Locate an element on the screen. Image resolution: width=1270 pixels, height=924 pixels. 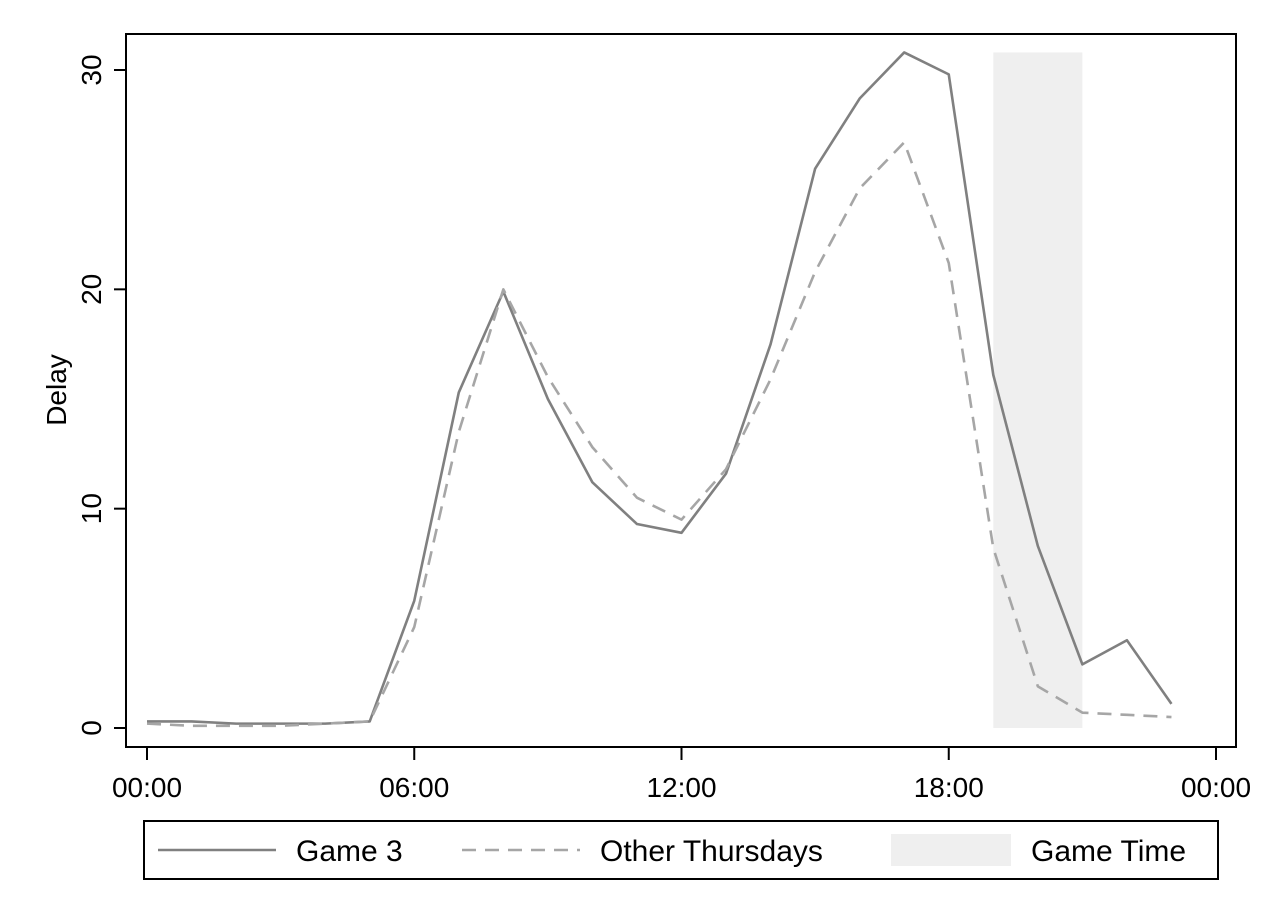
x-tick-label: 18:00 is located at coordinates (949, 787).